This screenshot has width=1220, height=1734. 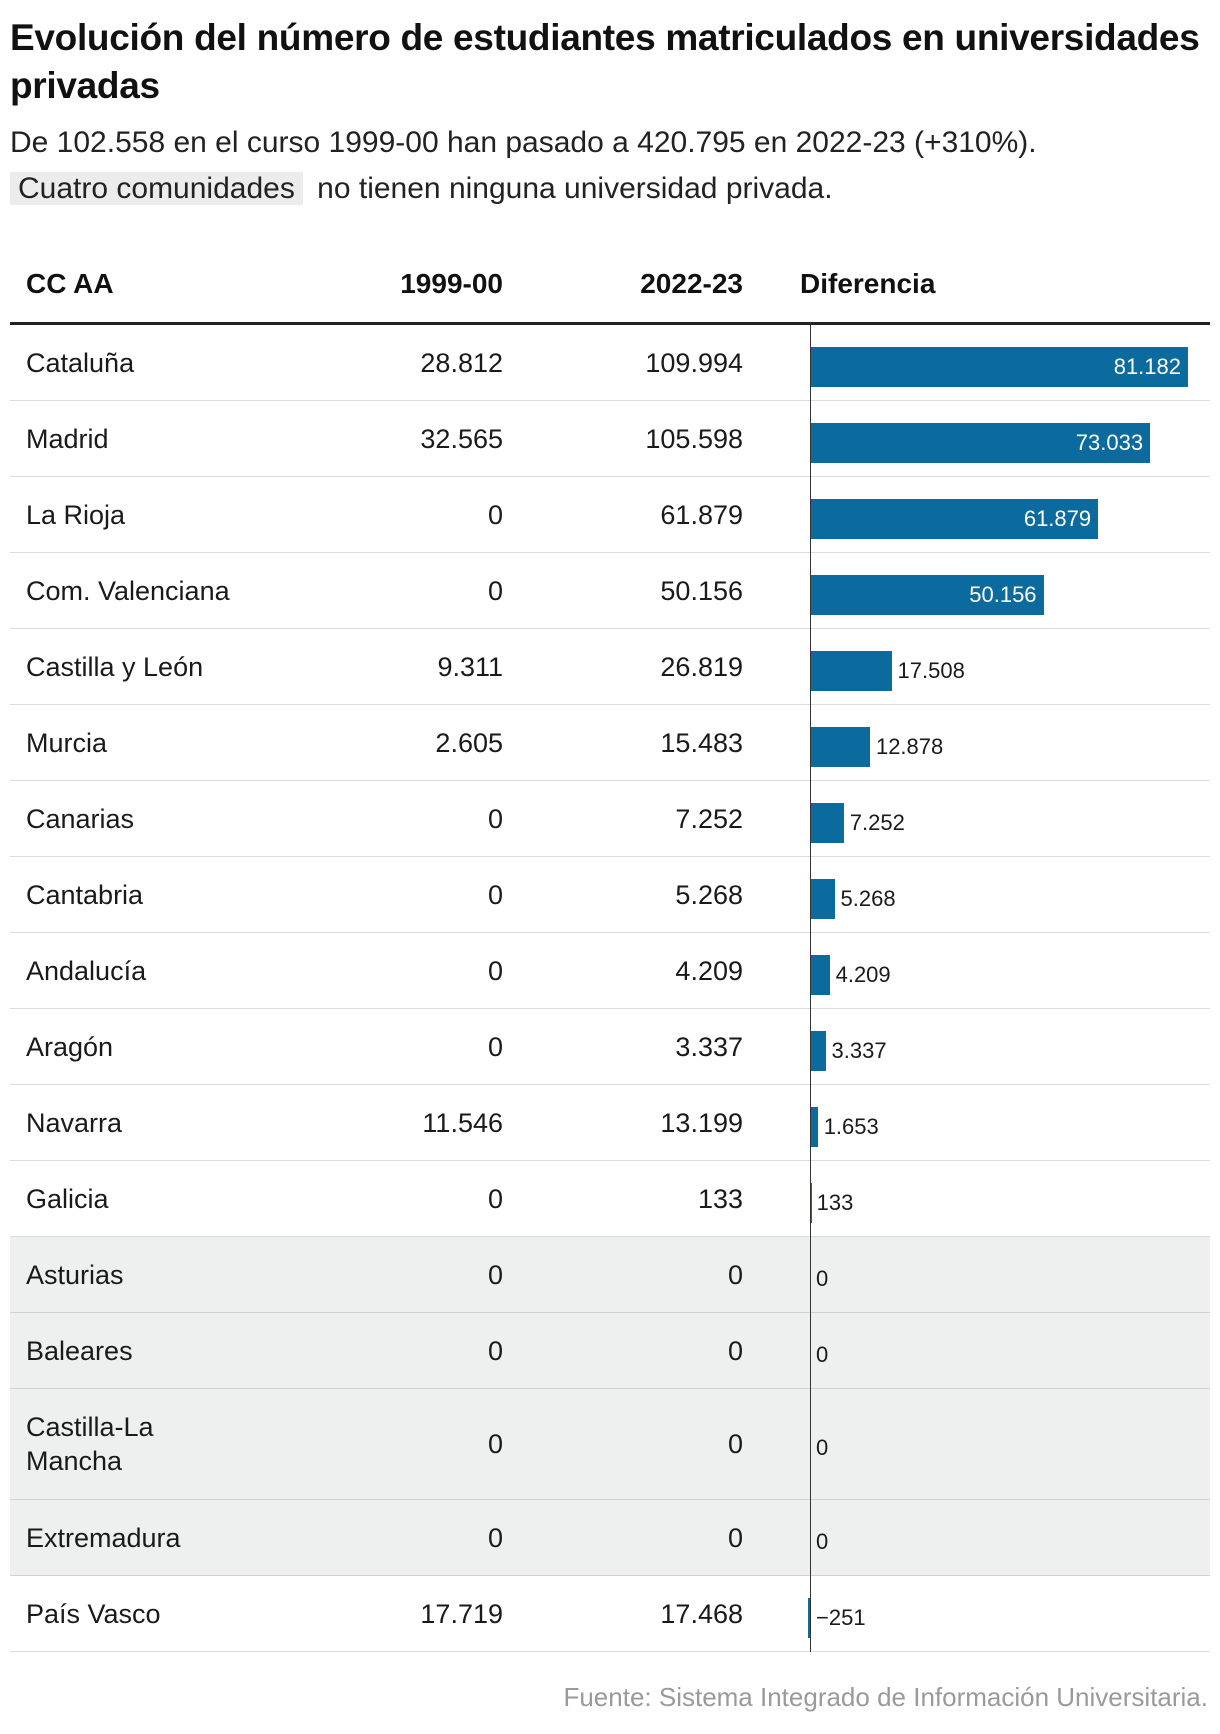 I want to click on value-2022: 17.468, so click(x=701, y=1613).